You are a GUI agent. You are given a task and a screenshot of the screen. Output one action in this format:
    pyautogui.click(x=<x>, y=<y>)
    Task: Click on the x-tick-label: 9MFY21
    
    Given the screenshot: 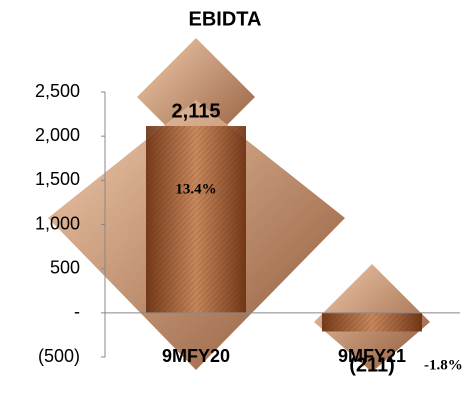 What is the action you would take?
    pyautogui.click(x=372, y=356)
    